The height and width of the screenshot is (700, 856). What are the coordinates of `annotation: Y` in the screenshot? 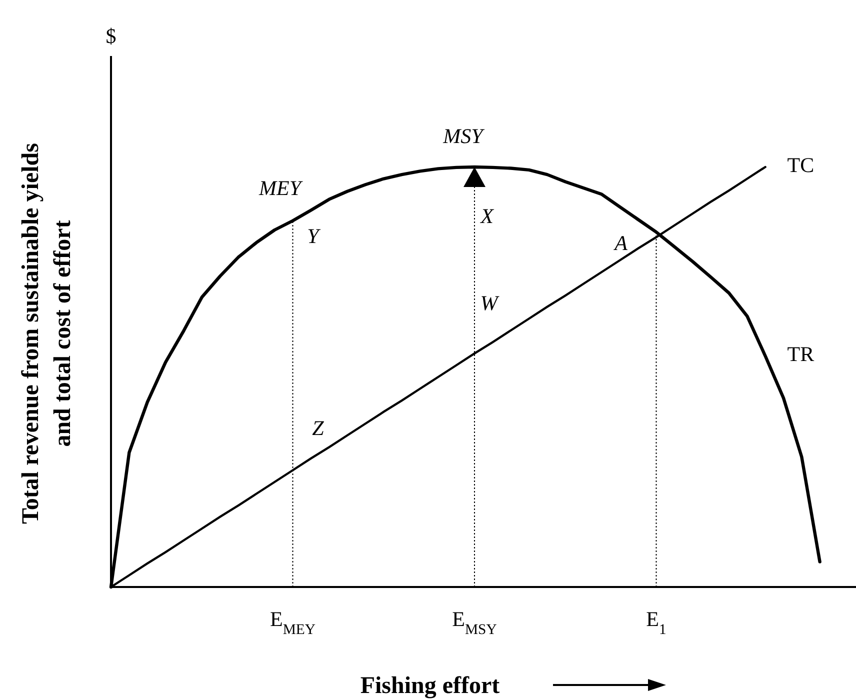 It's located at (314, 236).